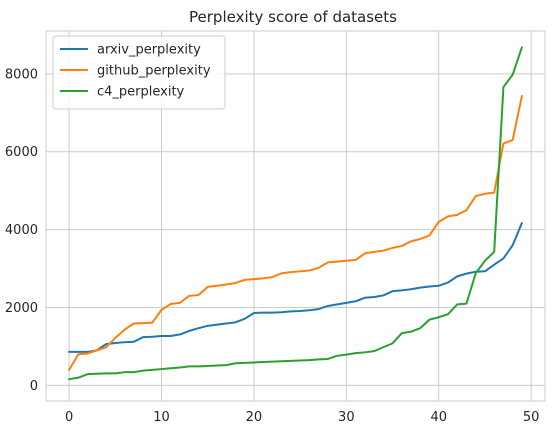 Image resolution: width=556 pixels, height=429 pixels. I want to click on chart-title: Perplexity score of datasets, so click(293, 17).